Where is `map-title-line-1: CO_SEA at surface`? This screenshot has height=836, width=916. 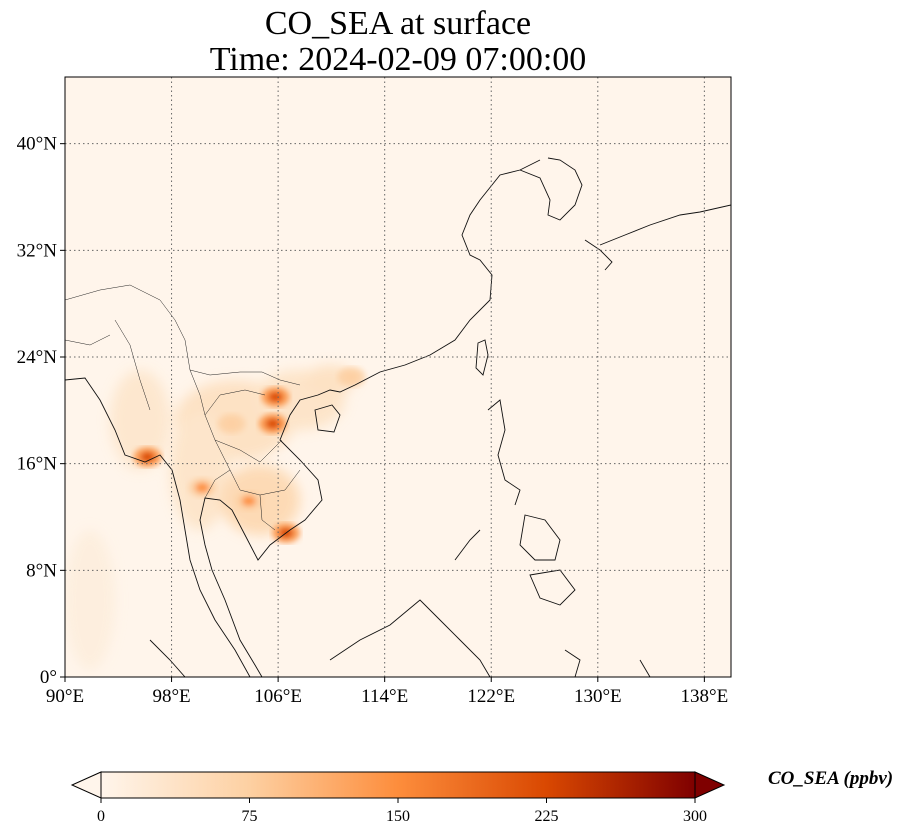
map-title-line-1: CO_SEA at surface is located at coordinates (398, 23).